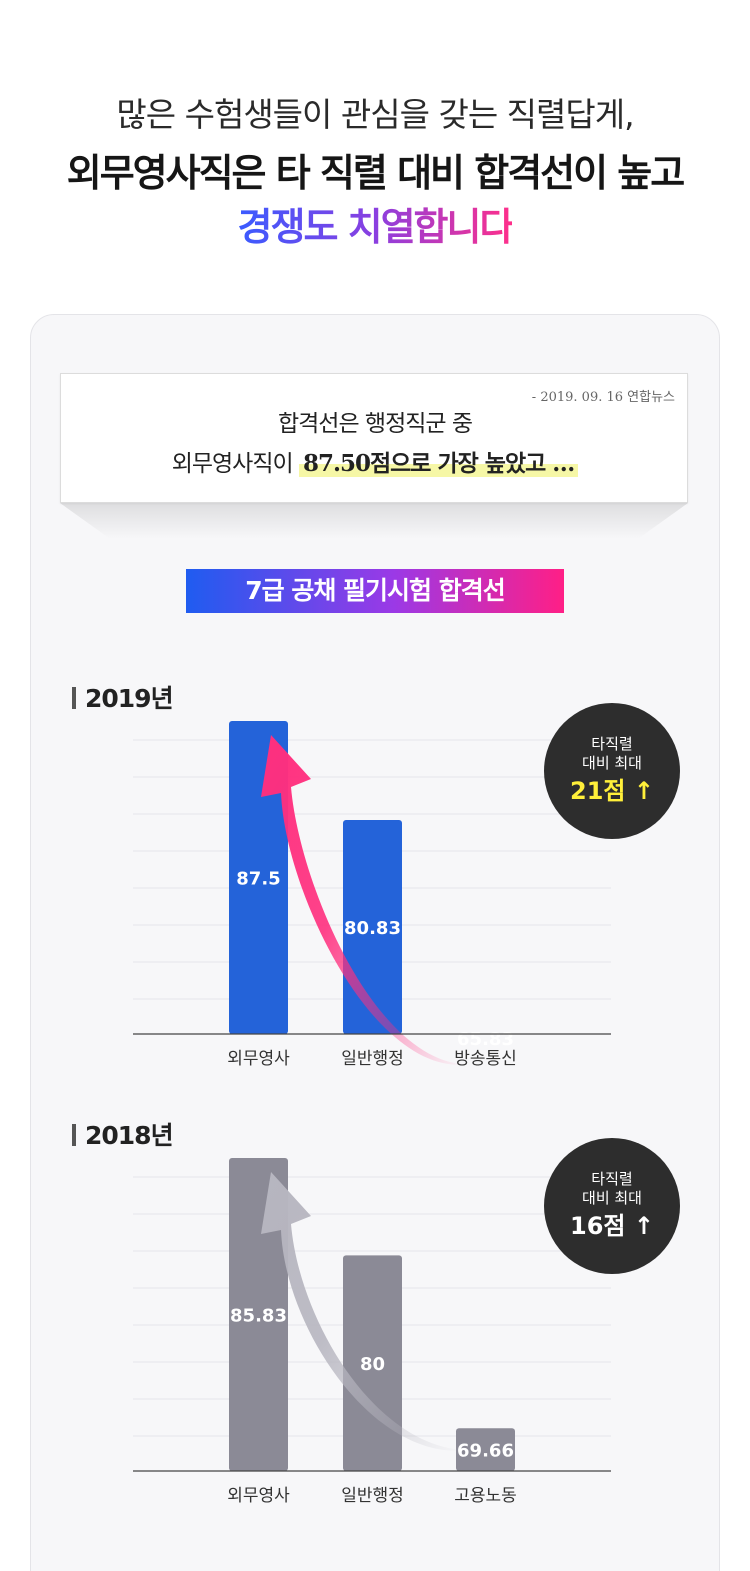 The width and height of the screenshot is (750, 1571). What do you see at coordinates (374, 521) in the screenshot?
I see `quote-shadow` at bounding box center [374, 521].